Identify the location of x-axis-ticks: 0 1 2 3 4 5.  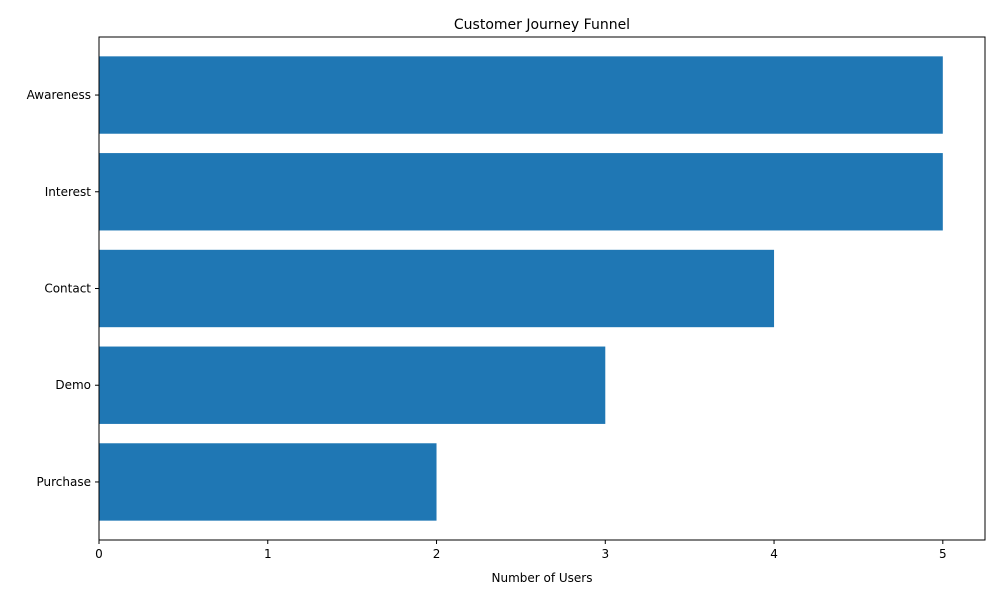
(521, 550).